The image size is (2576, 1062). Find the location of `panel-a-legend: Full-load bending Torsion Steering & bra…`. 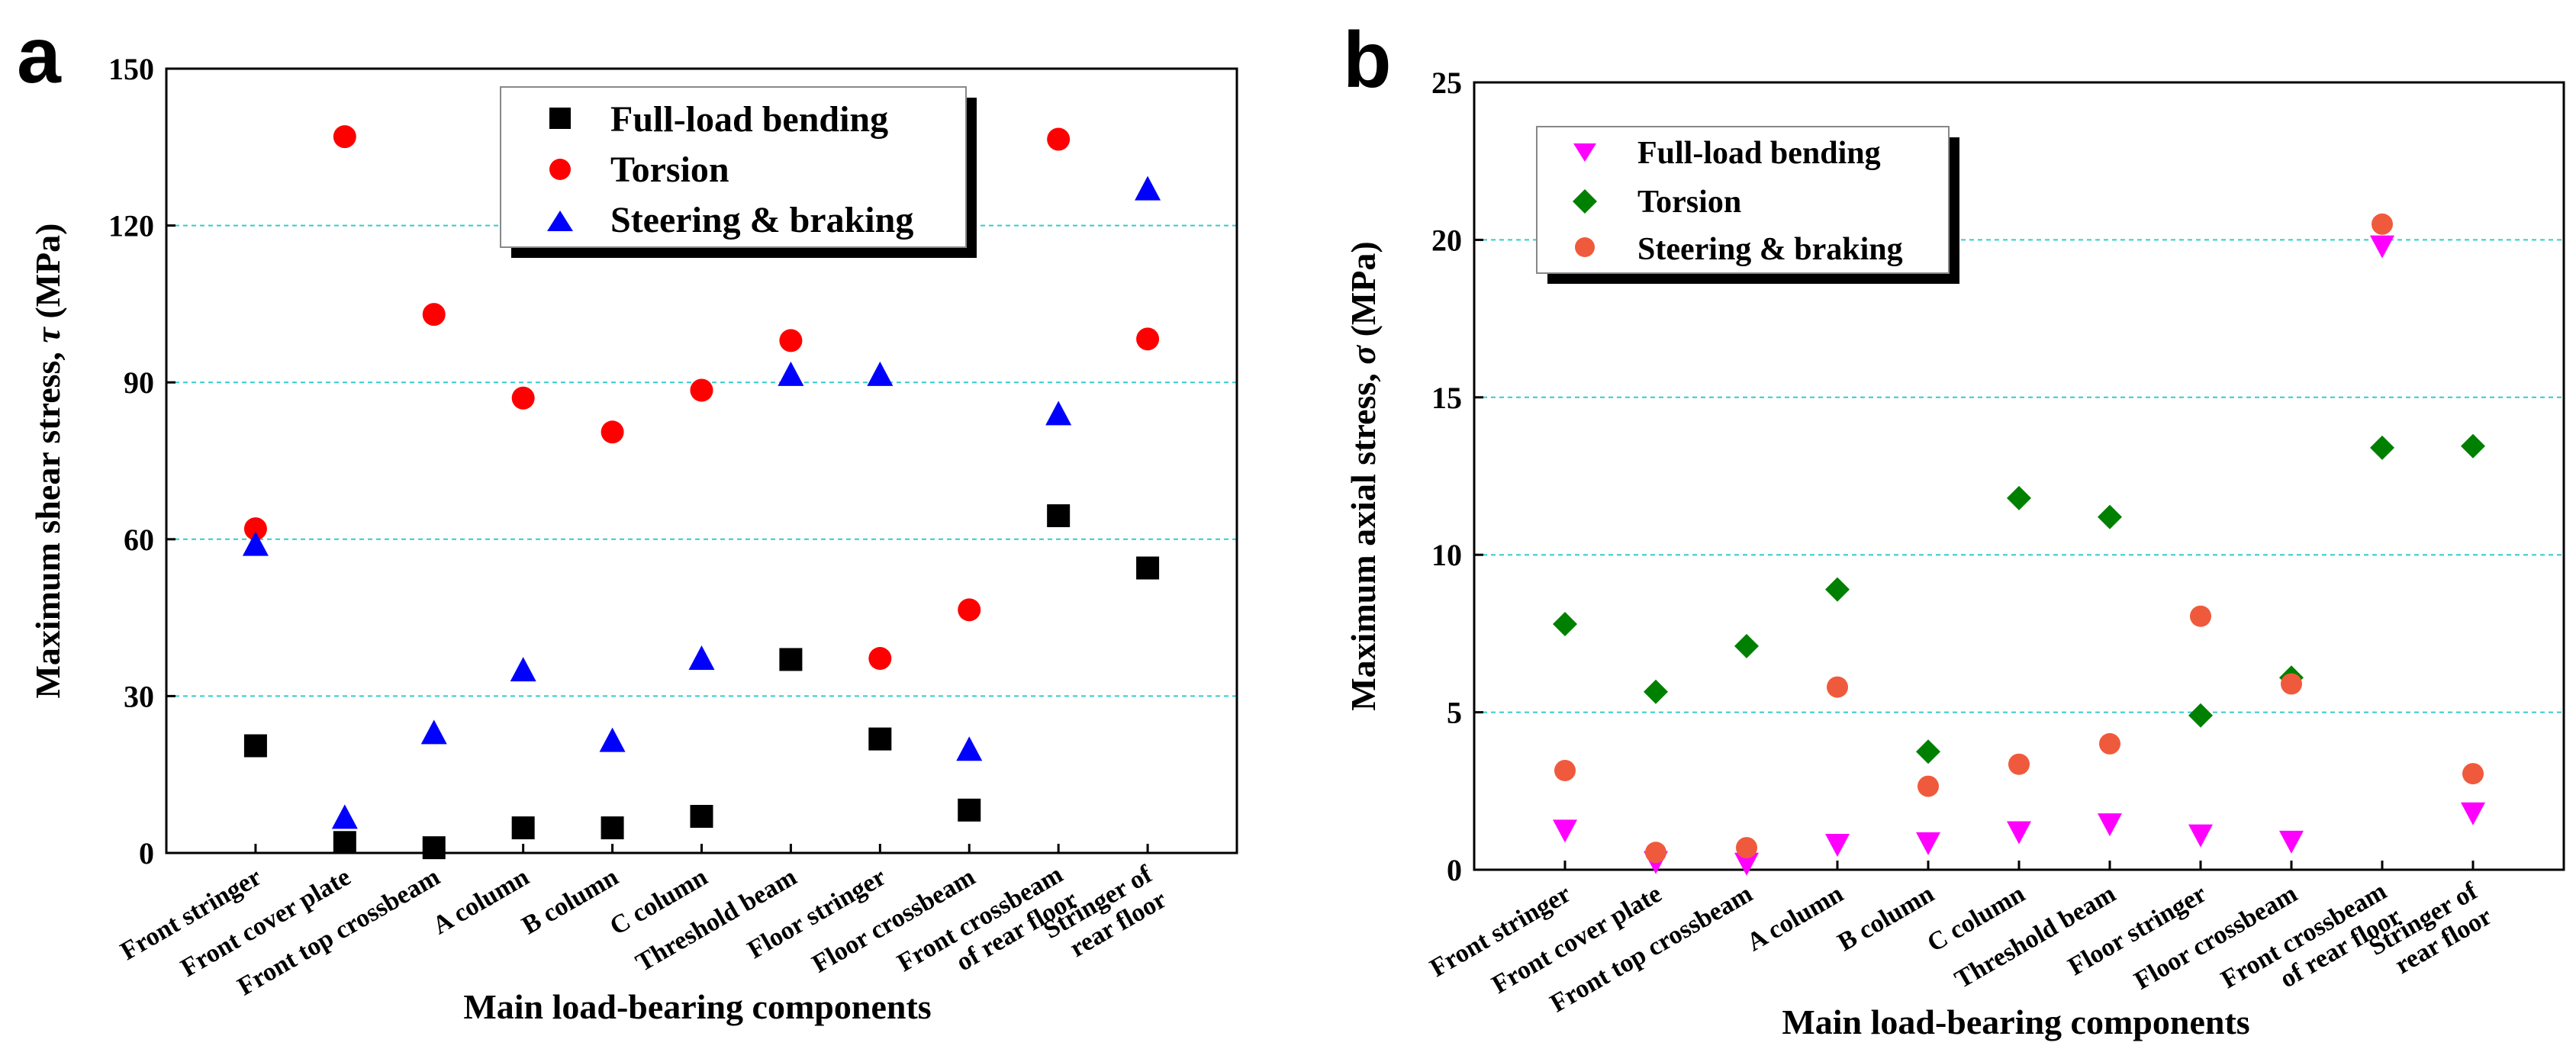

panel-a-legend: Full-load bending Torsion Steering & bra… is located at coordinates (738, 172).